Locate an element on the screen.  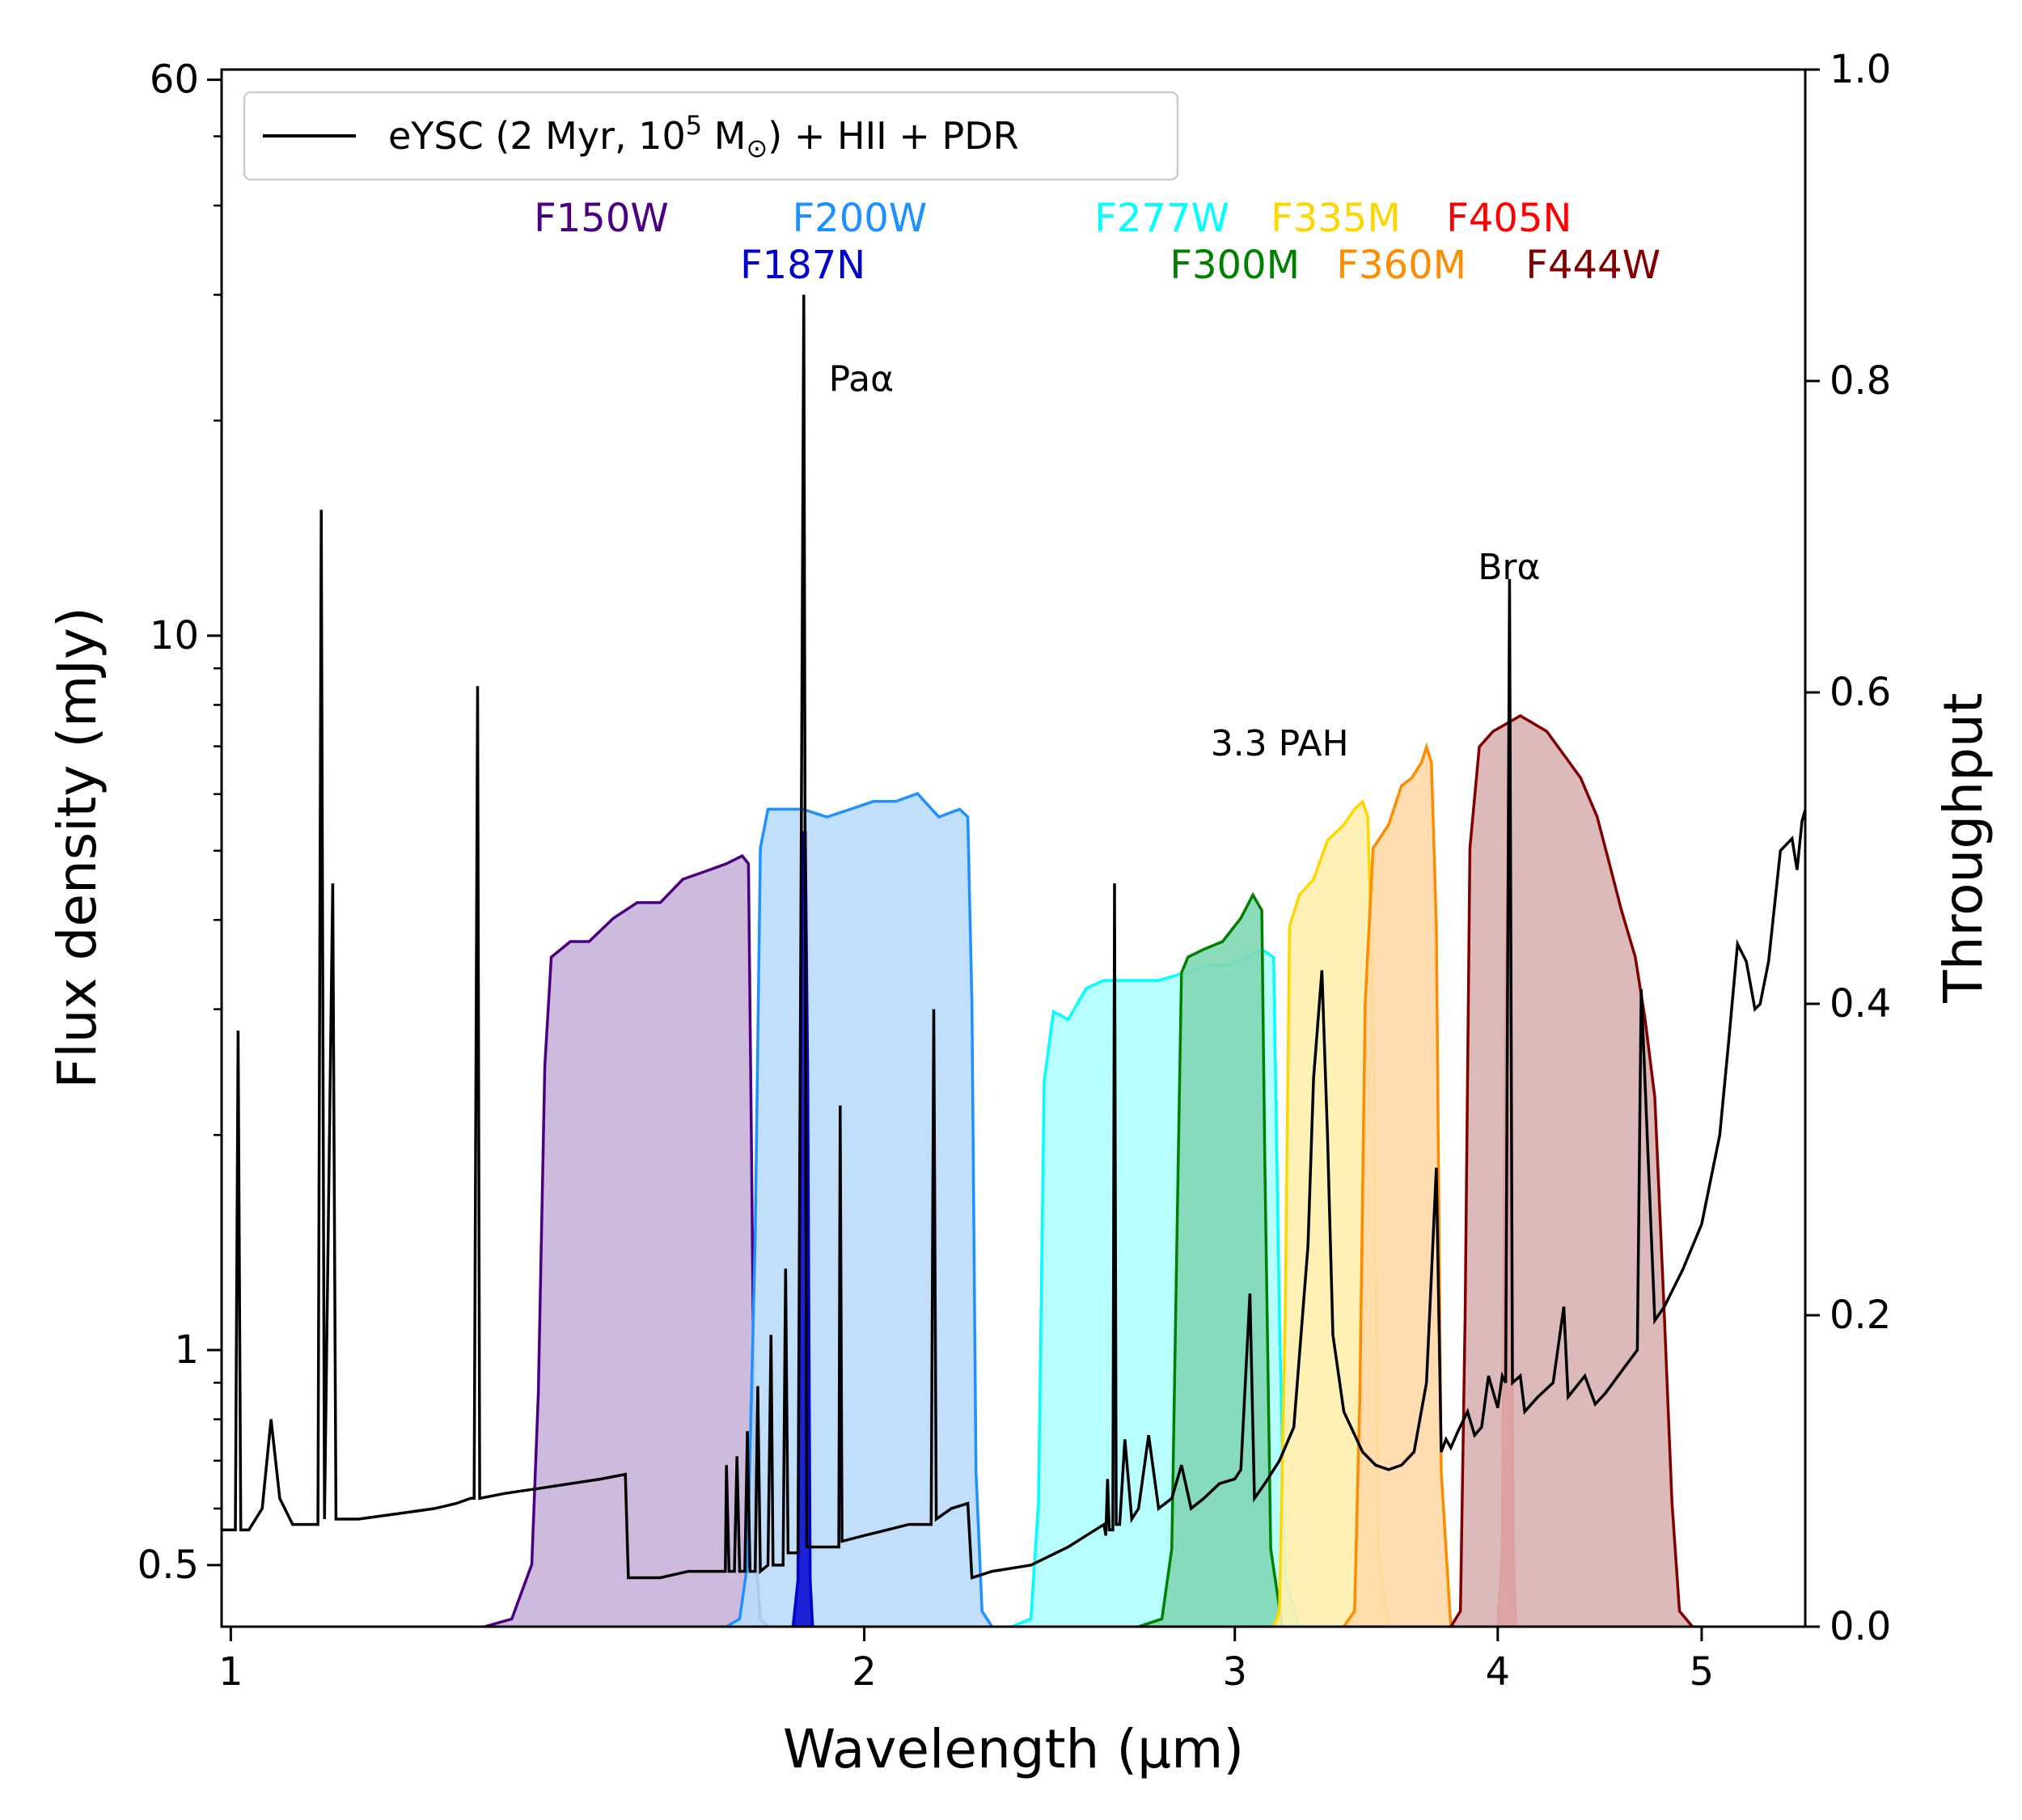
filter-fill-f444w is located at coordinates (1571, 1171).